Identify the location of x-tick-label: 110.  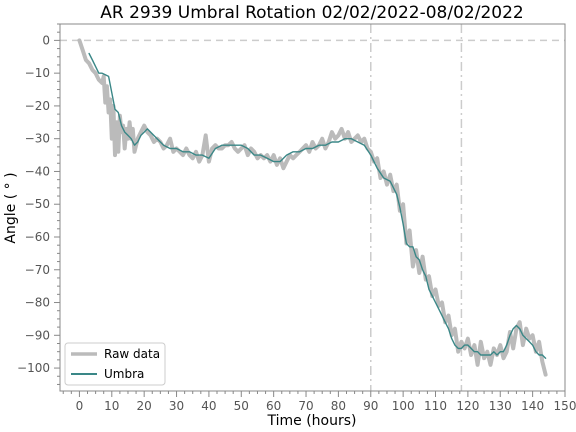
(435, 406).